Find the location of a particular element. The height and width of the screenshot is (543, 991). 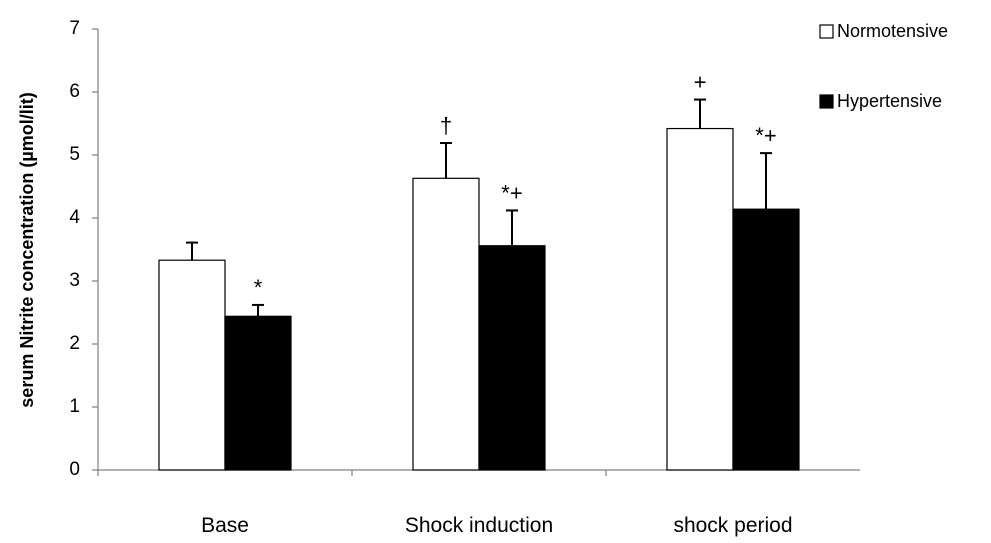

y-tick-label: 4 is located at coordinates (74, 217).